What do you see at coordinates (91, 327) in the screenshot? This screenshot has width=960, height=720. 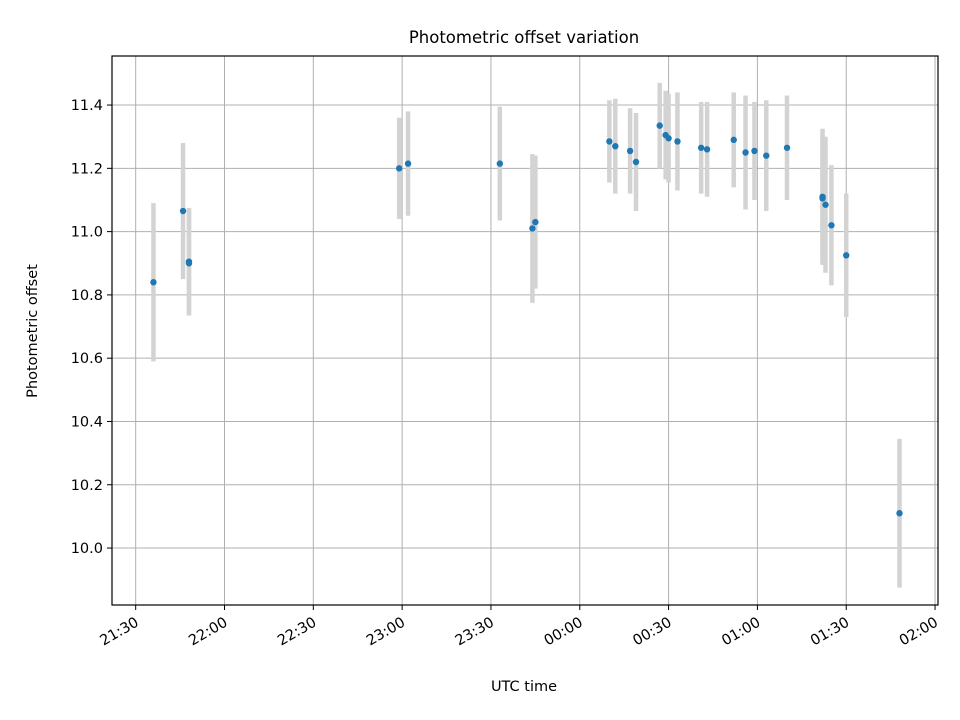 I see `y-axis: 10.0 10.2 10.4 10.6 10.8 11.0 11.2 11.4` at bounding box center [91, 327].